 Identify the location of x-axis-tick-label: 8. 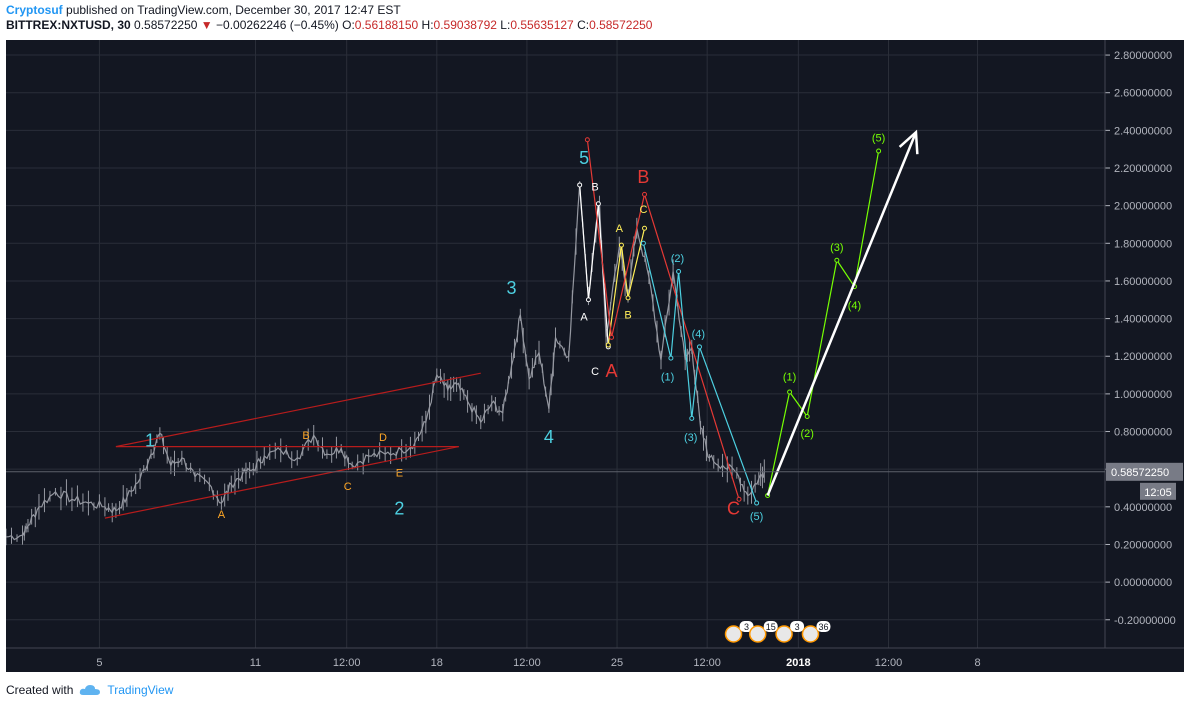
(977, 663).